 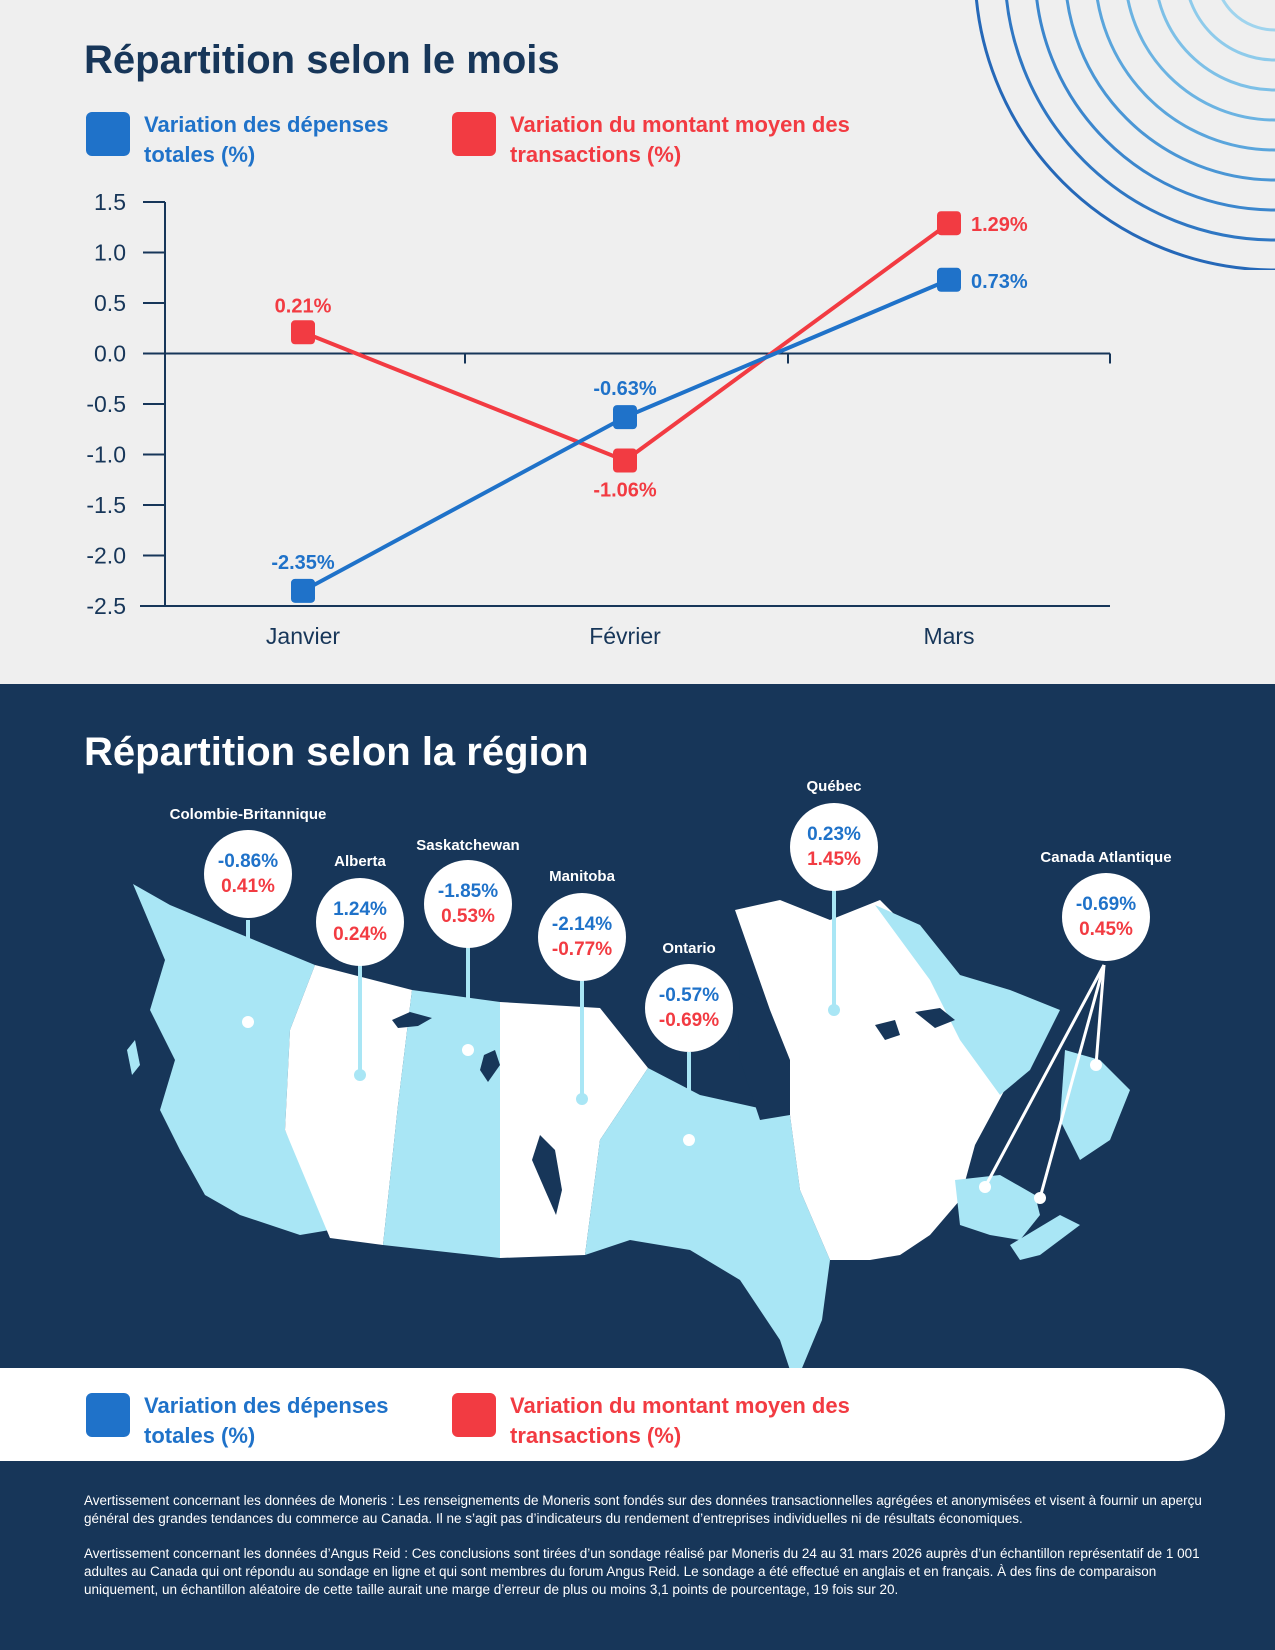 What do you see at coordinates (231, 1059) in the screenshot?
I see `map-british-columbia` at bounding box center [231, 1059].